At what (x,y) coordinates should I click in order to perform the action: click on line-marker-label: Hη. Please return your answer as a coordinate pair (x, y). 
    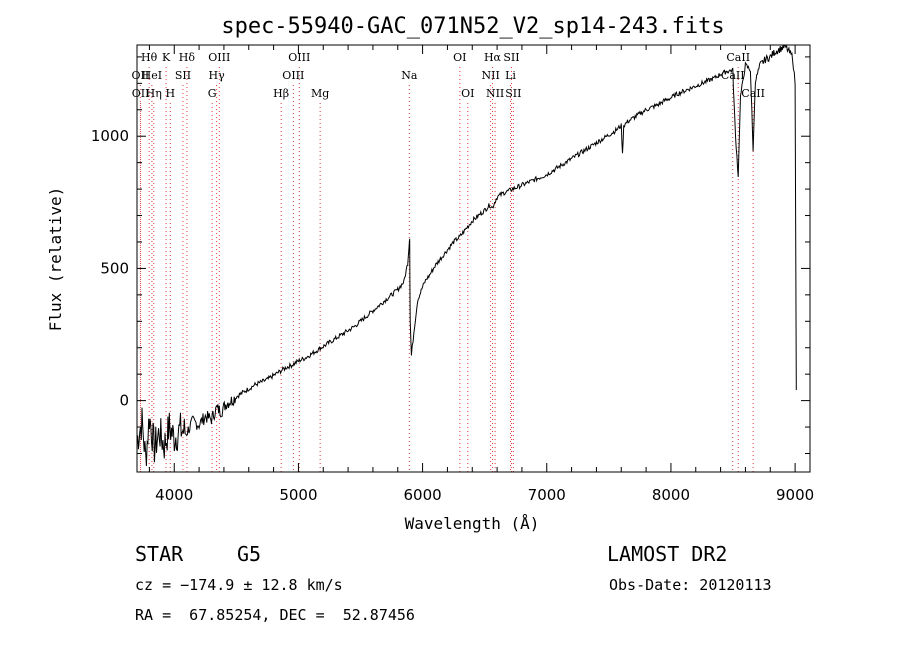
    Looking at the image, I should click on (154, 93).